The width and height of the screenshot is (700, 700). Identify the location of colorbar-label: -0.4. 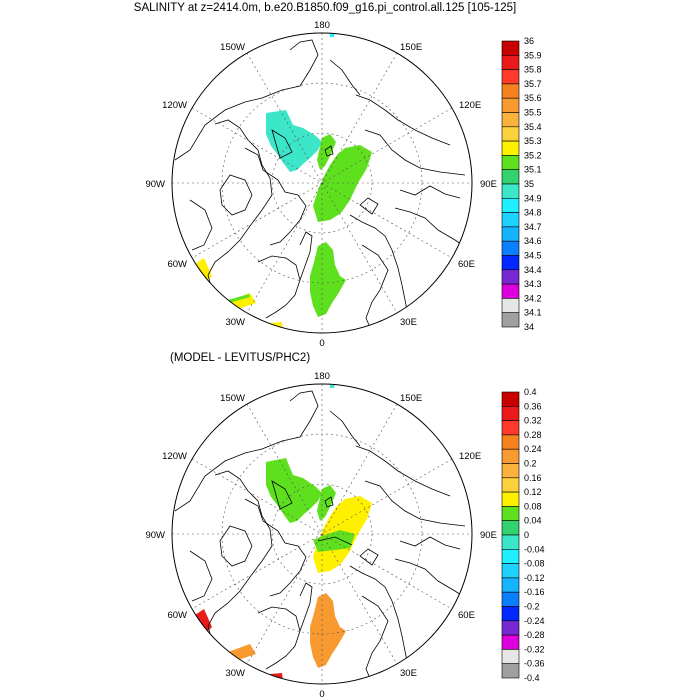
(532, 678).